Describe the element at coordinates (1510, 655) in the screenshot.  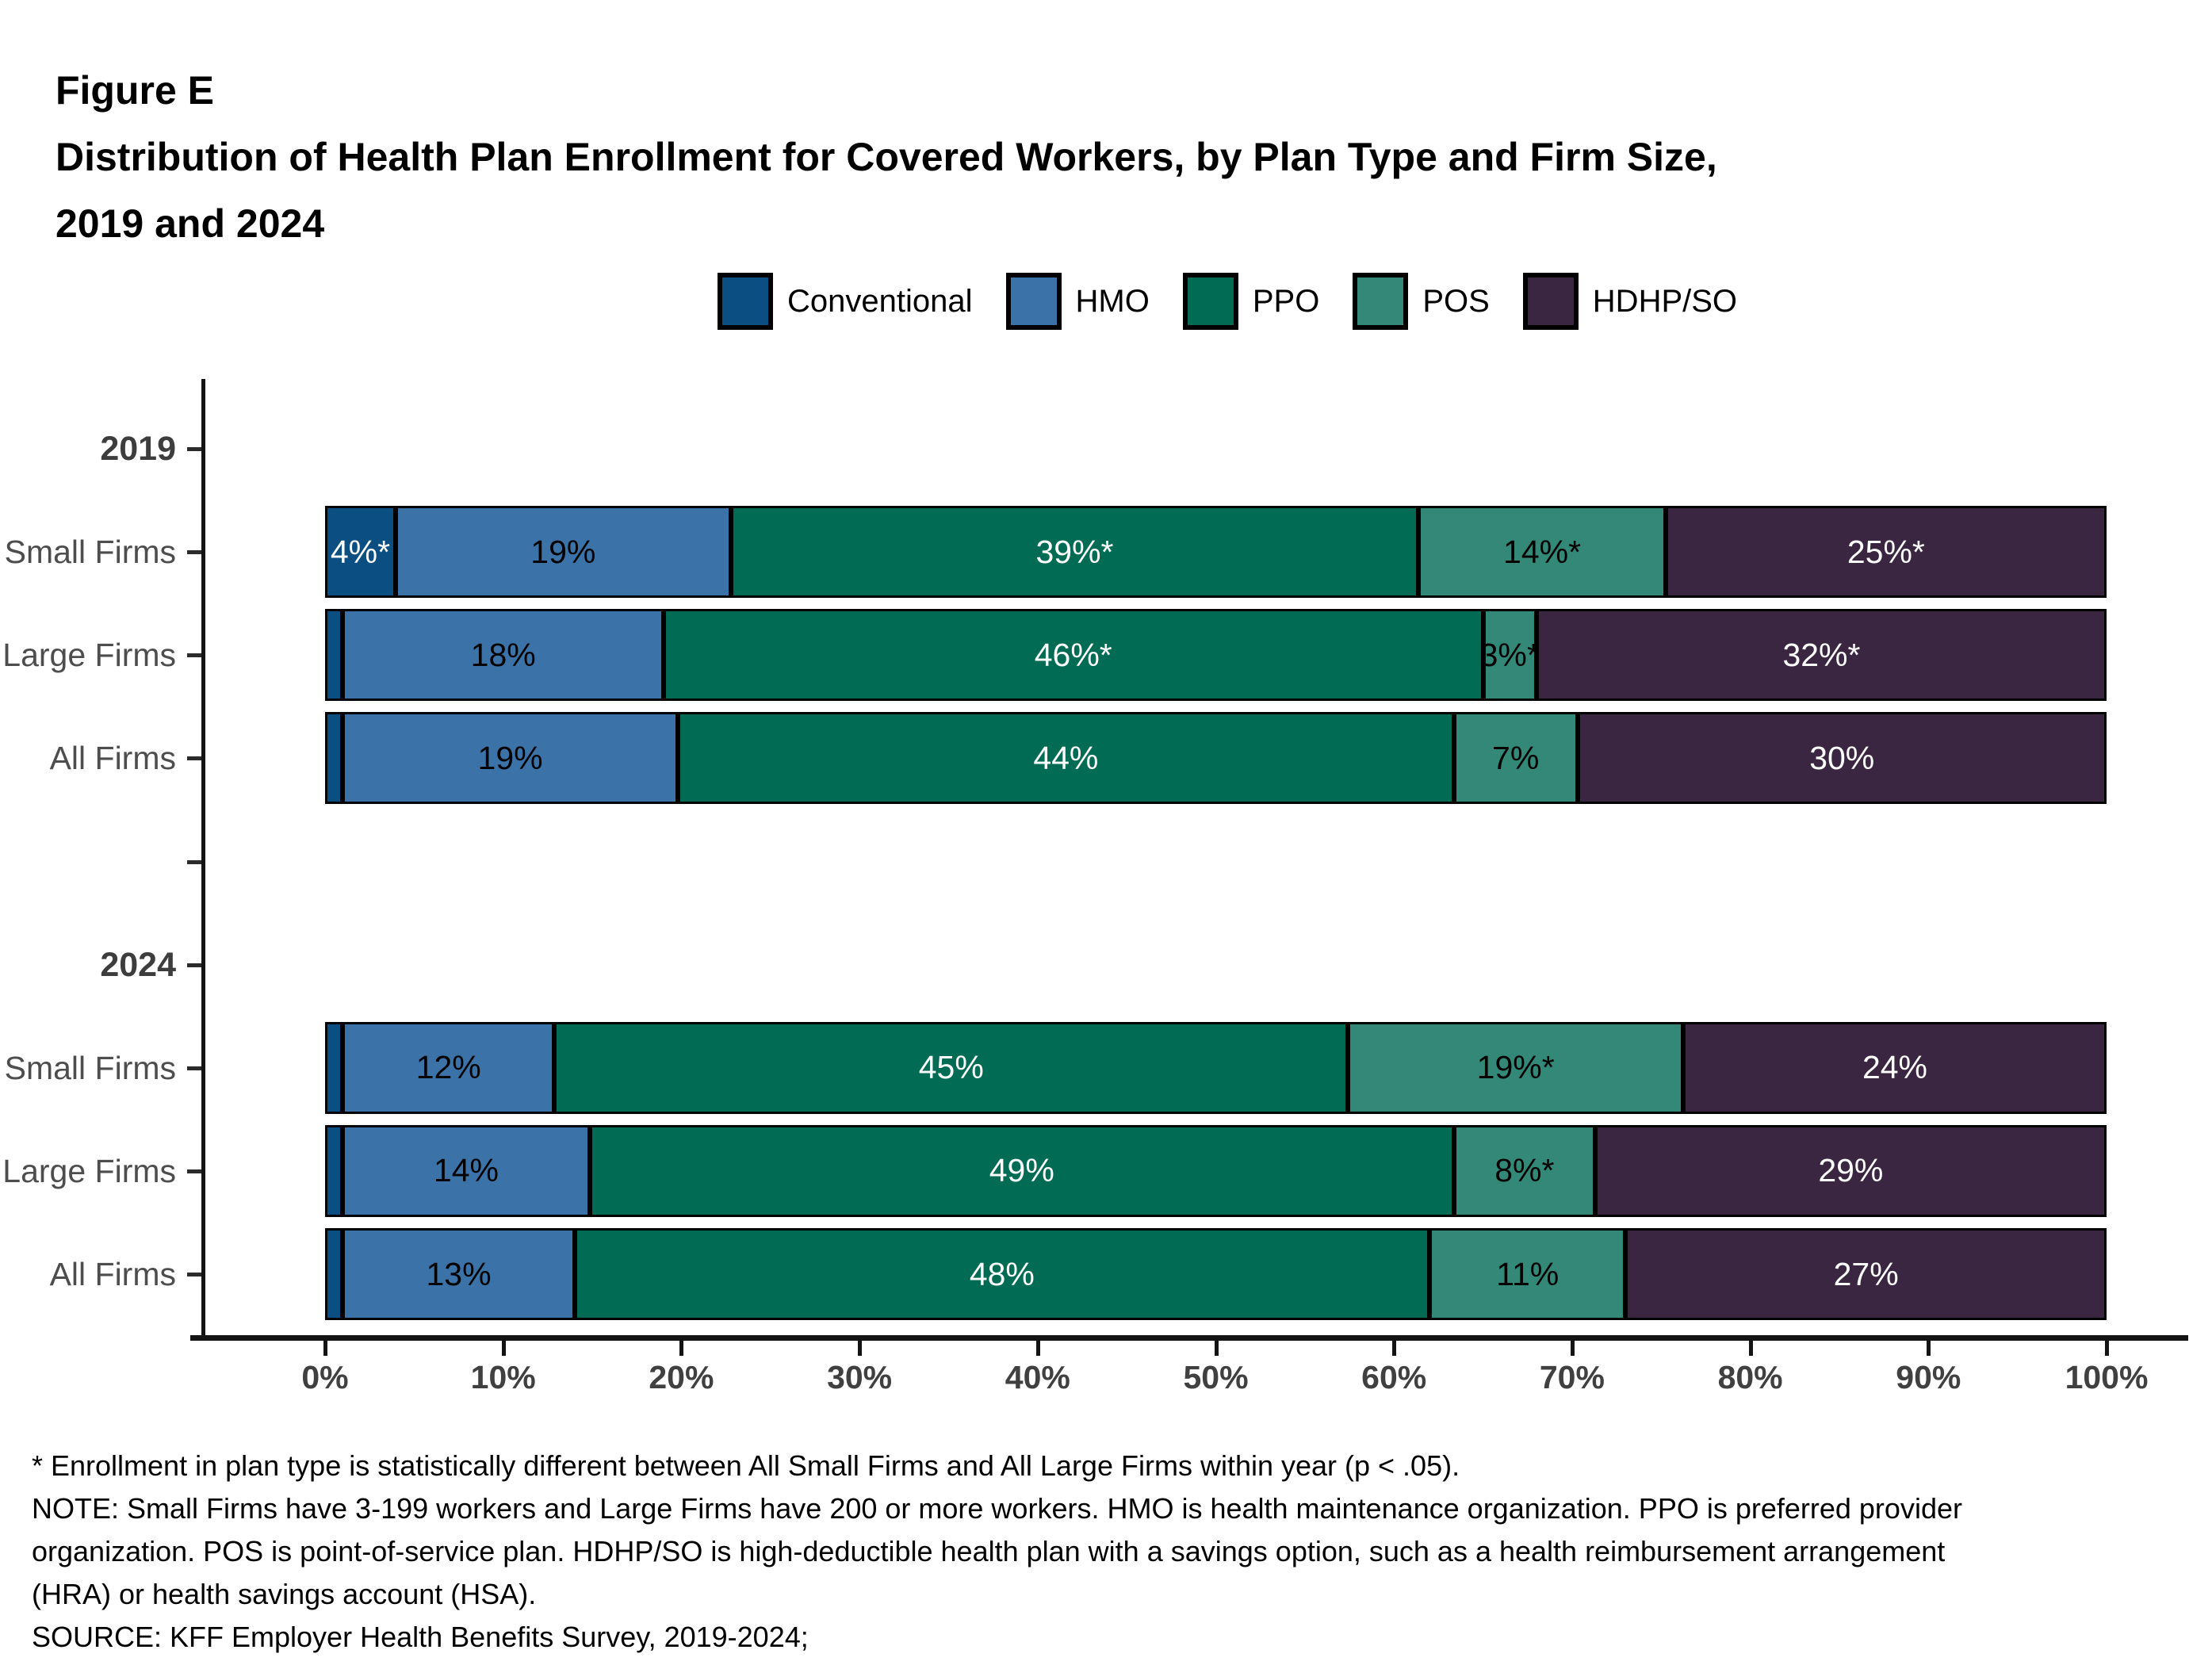
I see `bar-segment-pos: 3%*` at that location.